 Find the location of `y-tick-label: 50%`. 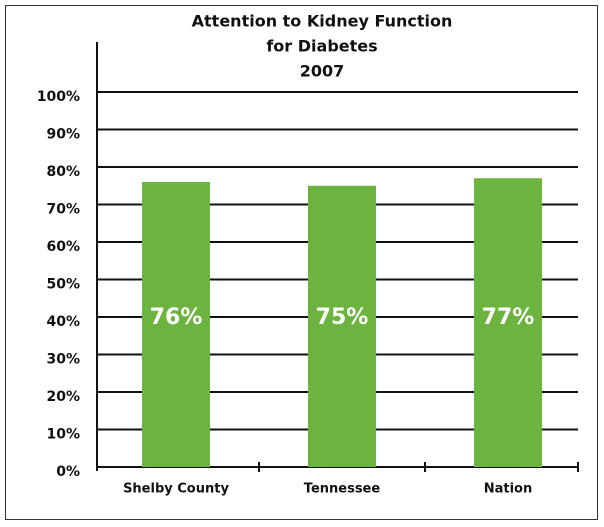

y-tick-label: 50% is located at coordinates (63, 285).